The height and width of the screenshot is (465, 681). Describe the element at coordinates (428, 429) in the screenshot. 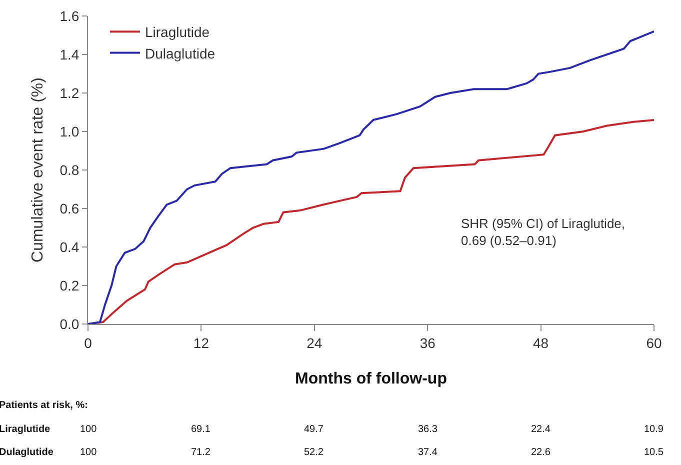

I see `text: 36.3` at that location.